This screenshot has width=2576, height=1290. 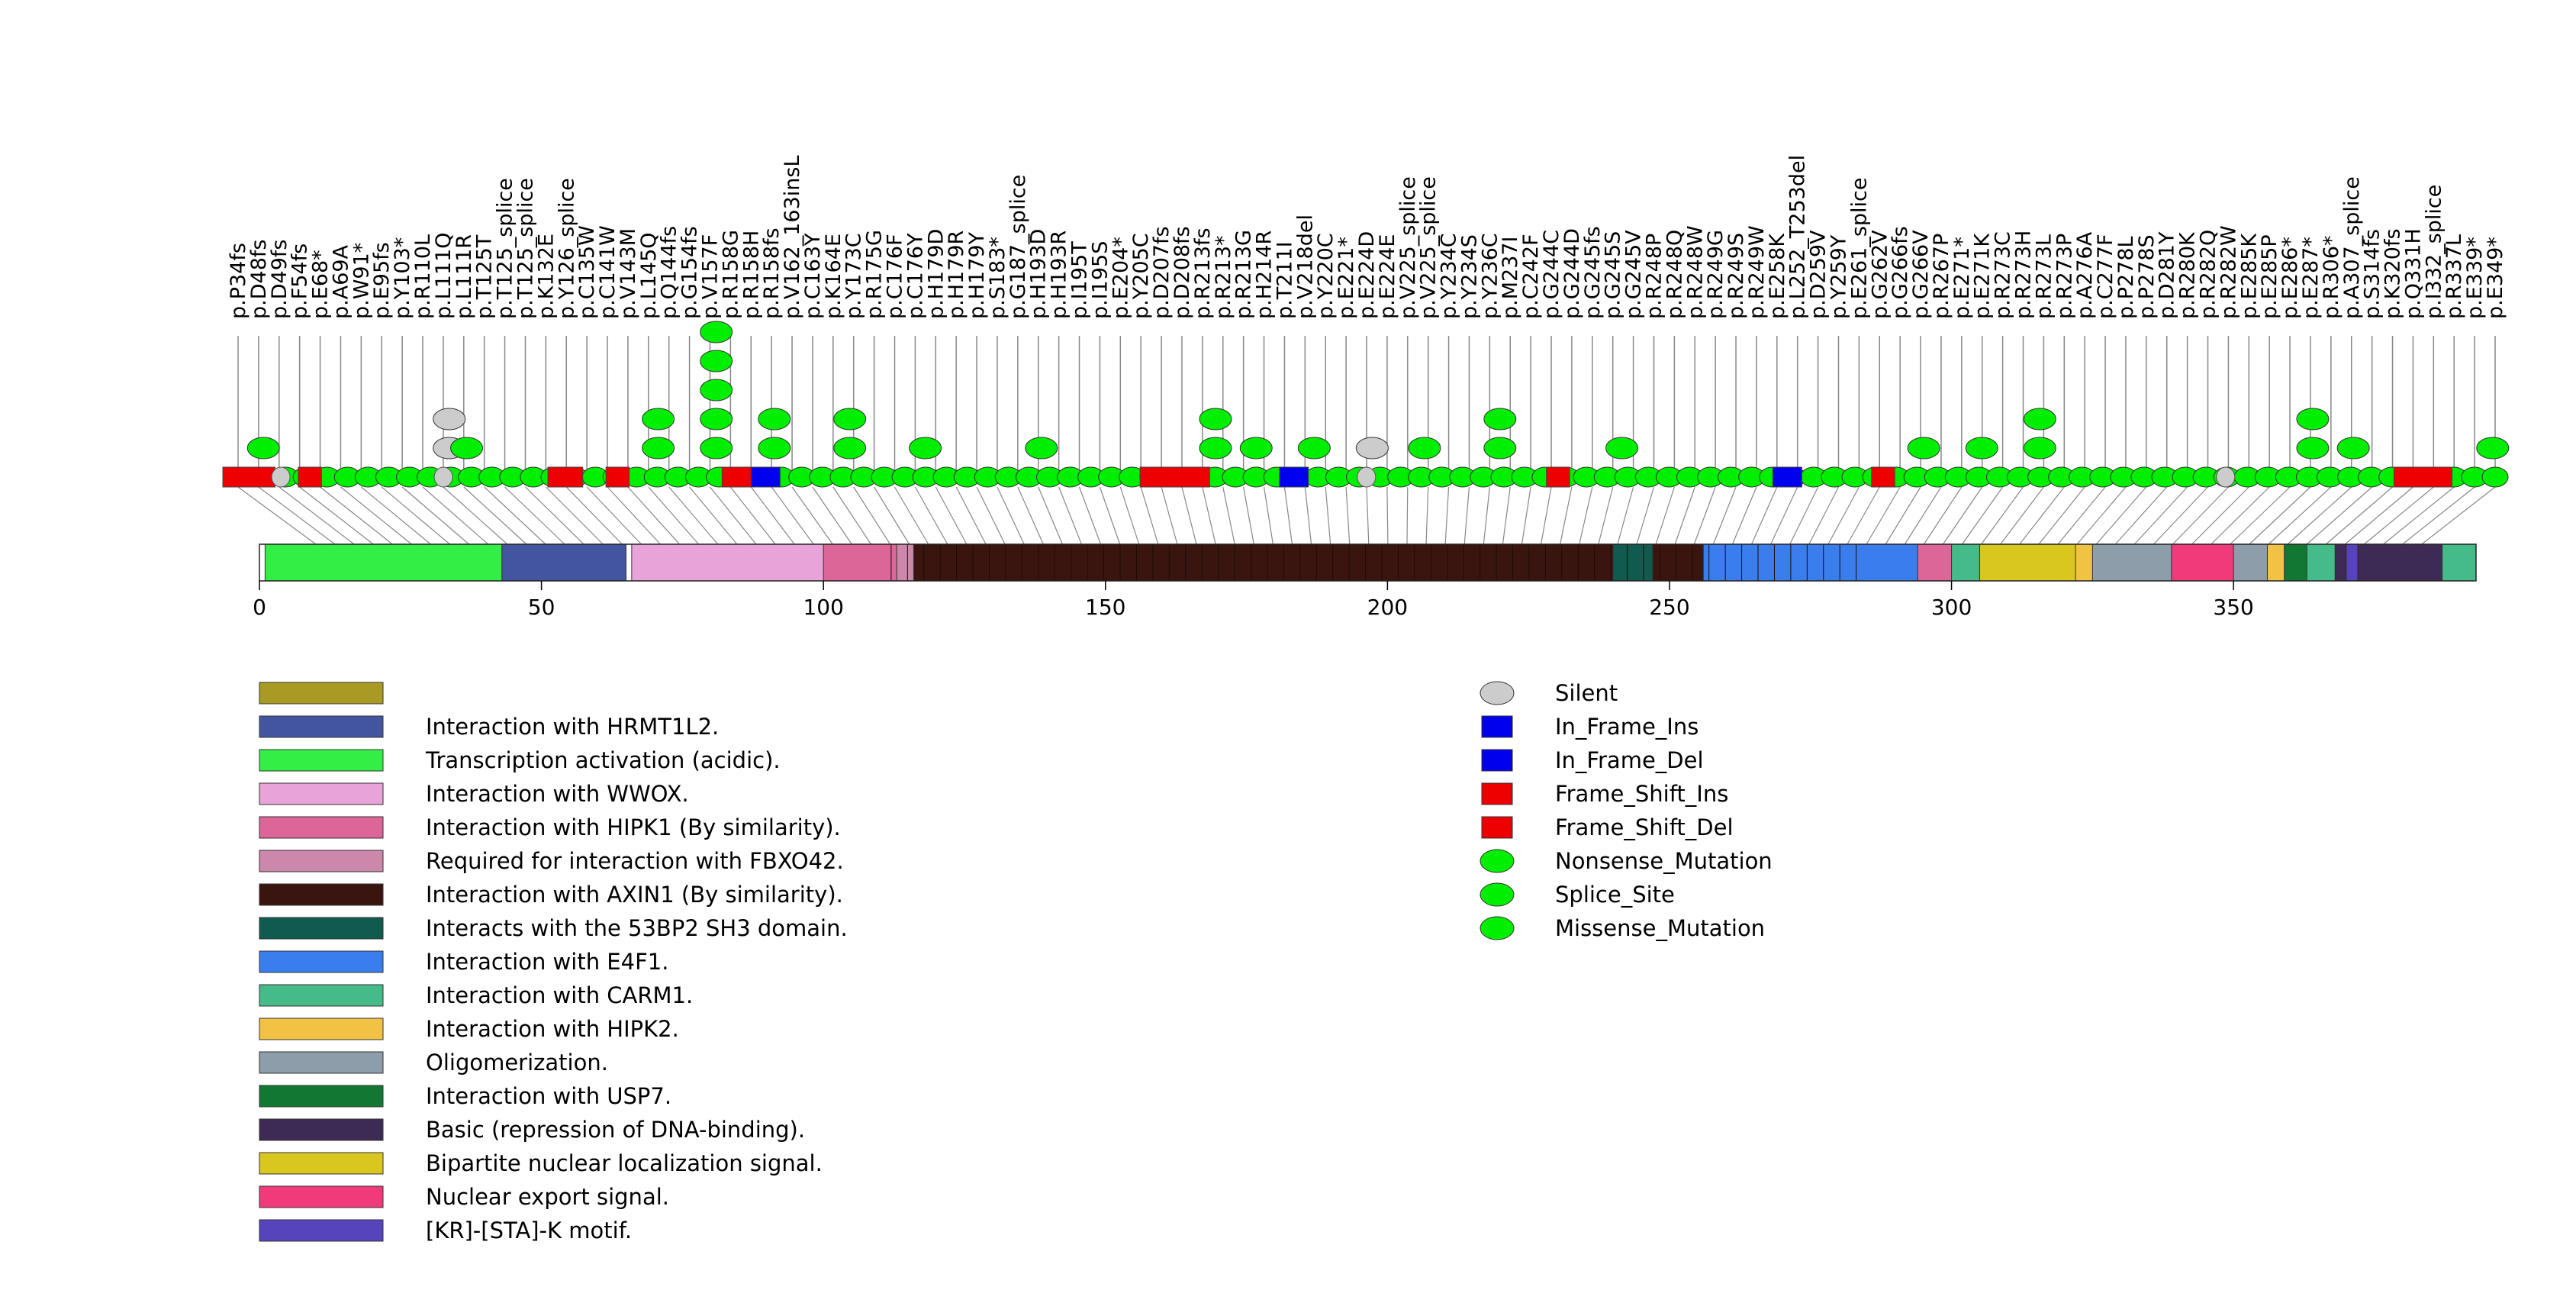 What do you see at coordinates (2167, 275) in the screenshot?
I see `mutation-label: p.D281Y` at bounding box center [2167, 275].